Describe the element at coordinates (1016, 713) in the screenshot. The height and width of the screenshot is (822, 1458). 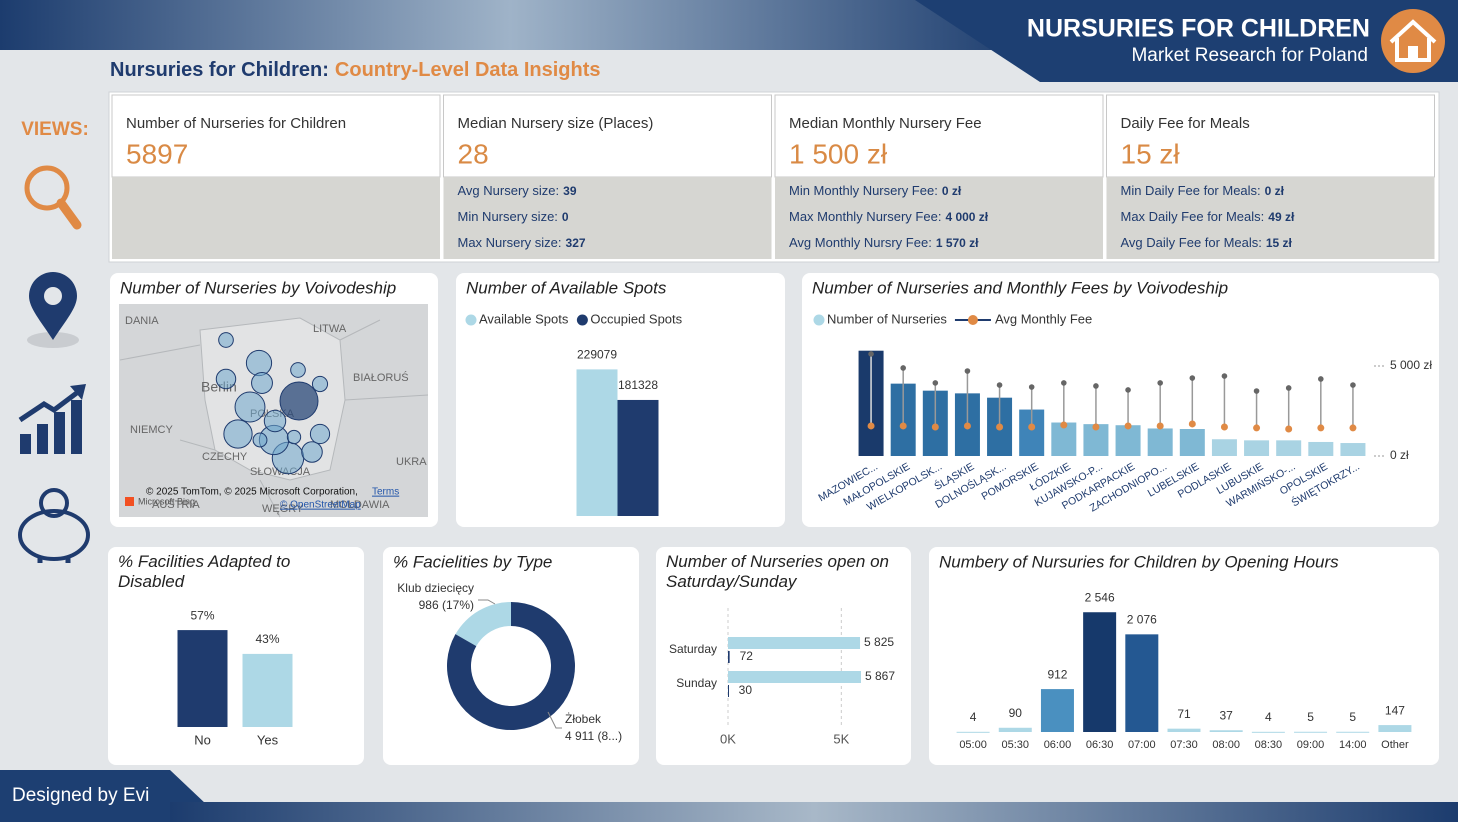
I see `value-label: 90` at that location.